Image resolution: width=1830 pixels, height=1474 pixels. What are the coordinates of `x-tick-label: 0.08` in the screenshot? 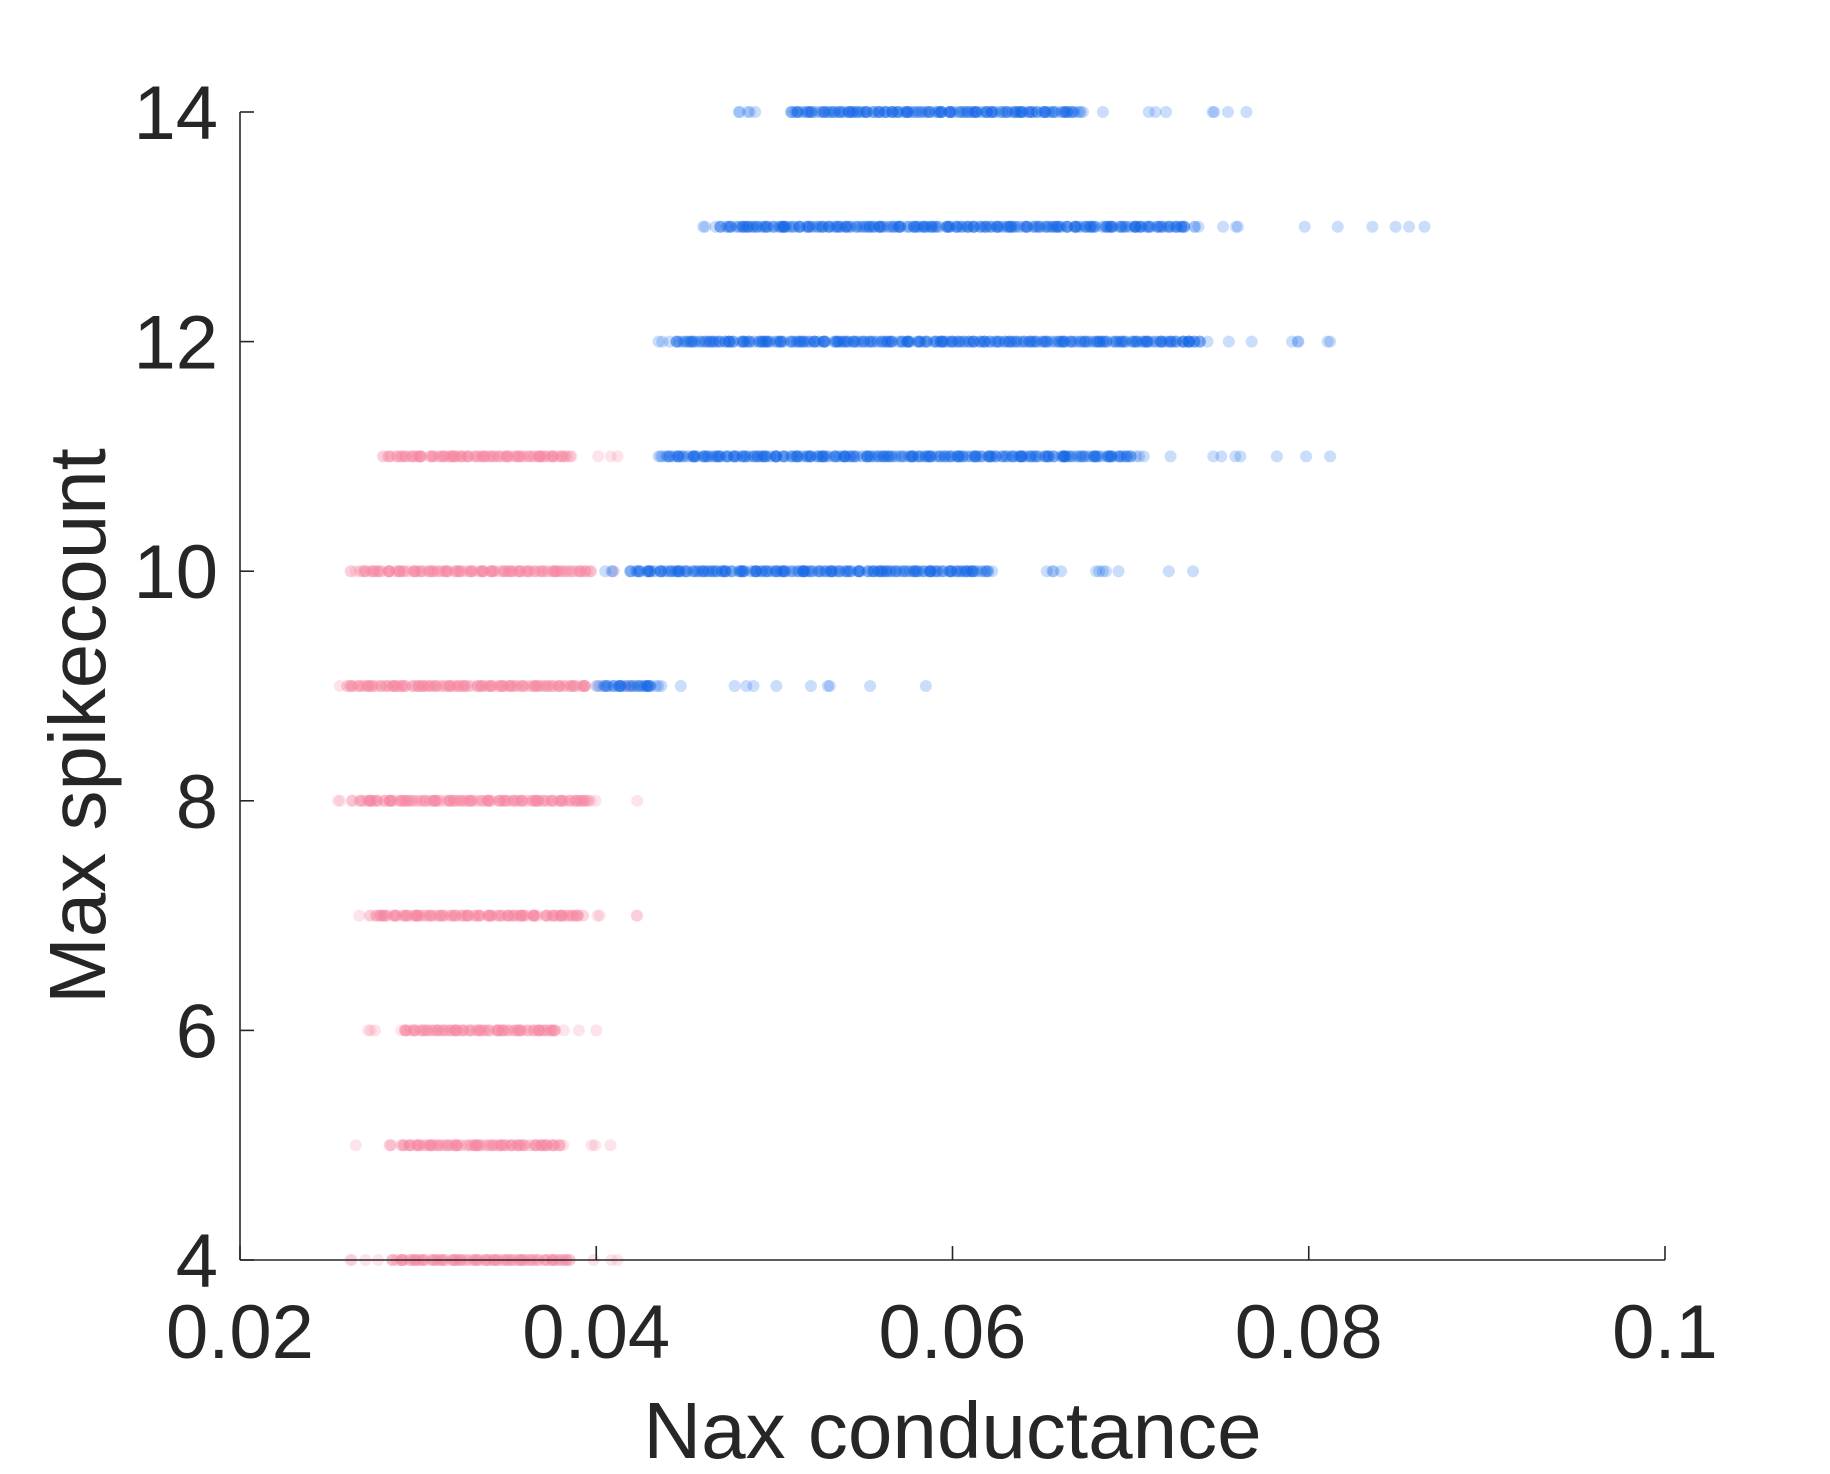 It's located at (1309, 1332).